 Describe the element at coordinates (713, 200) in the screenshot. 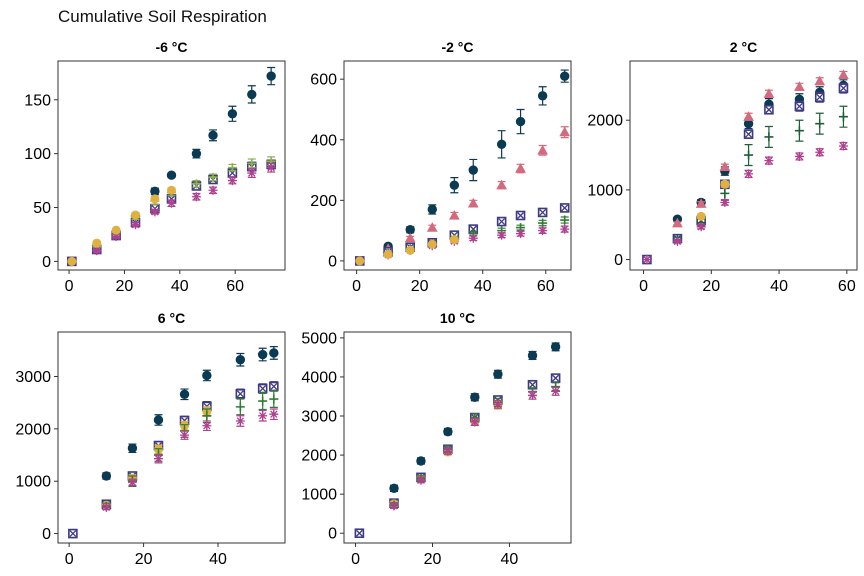

I see `series-circle` at that location.